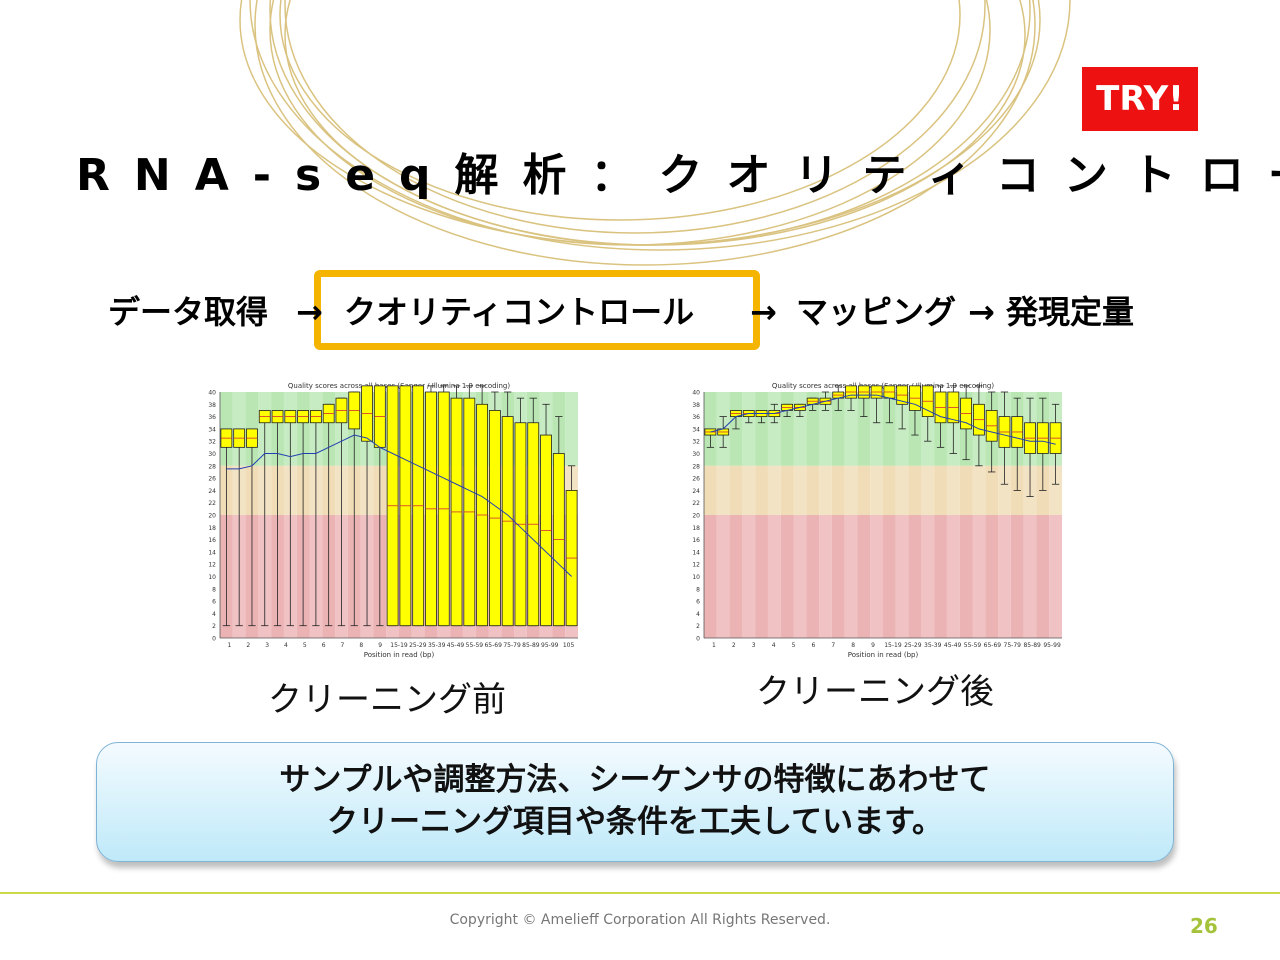  I want to click on x-tick-label: 7, so click(833, 645).